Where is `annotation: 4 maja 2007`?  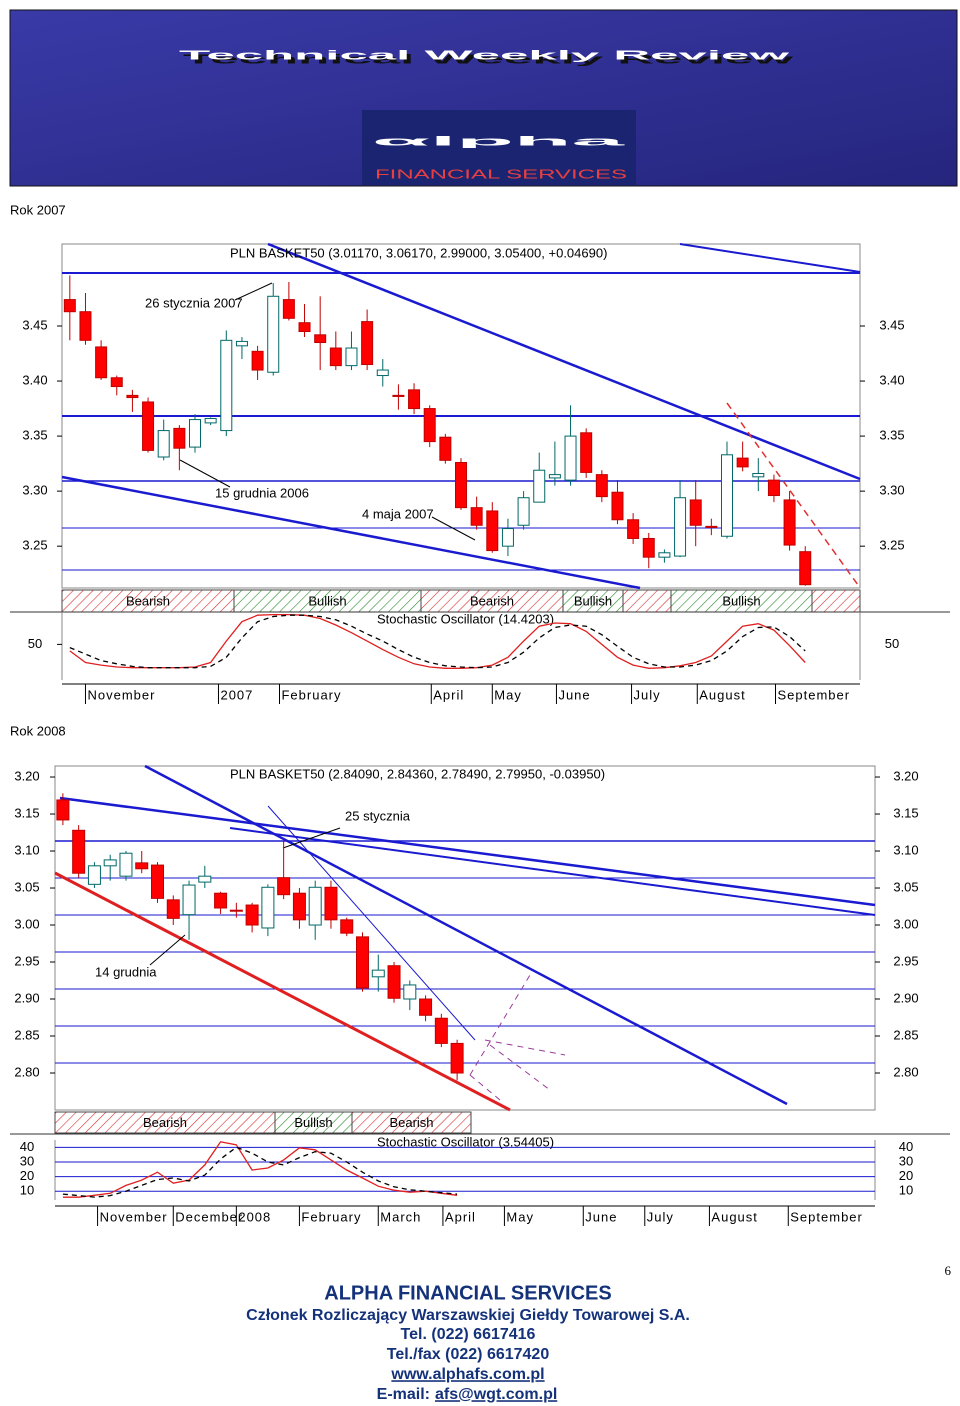
annotation: 4 maja 2007 is located at coordinates (398, 513).